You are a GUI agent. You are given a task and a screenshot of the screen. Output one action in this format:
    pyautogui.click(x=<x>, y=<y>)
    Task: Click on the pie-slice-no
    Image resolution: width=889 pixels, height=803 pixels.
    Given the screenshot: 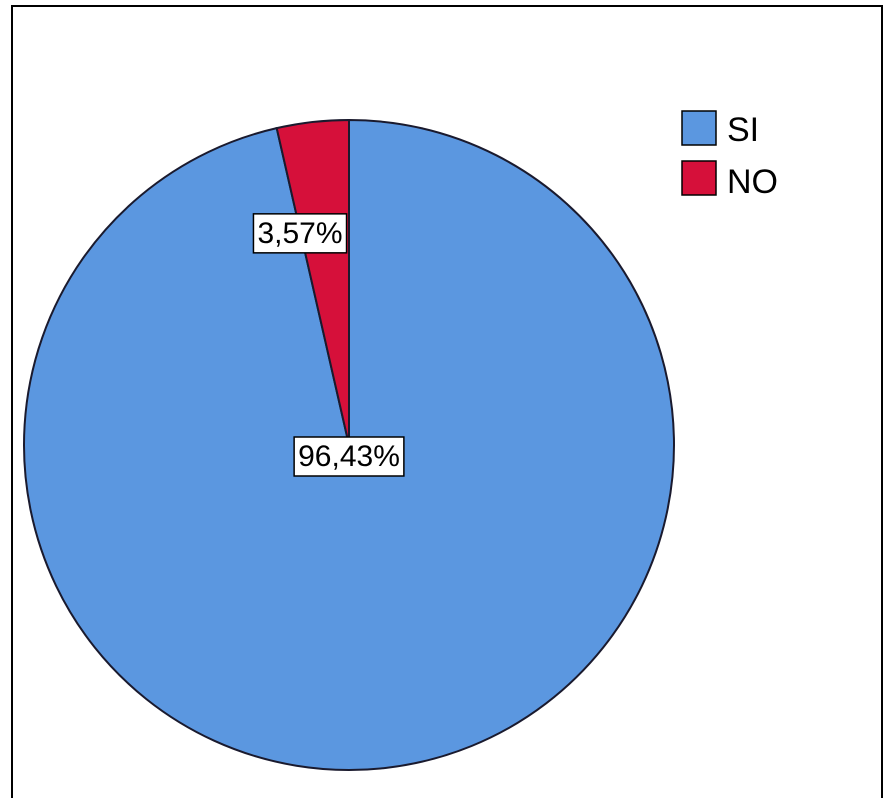 What is the action you would take?
    pyautogui.click(x=312, y=282)
    